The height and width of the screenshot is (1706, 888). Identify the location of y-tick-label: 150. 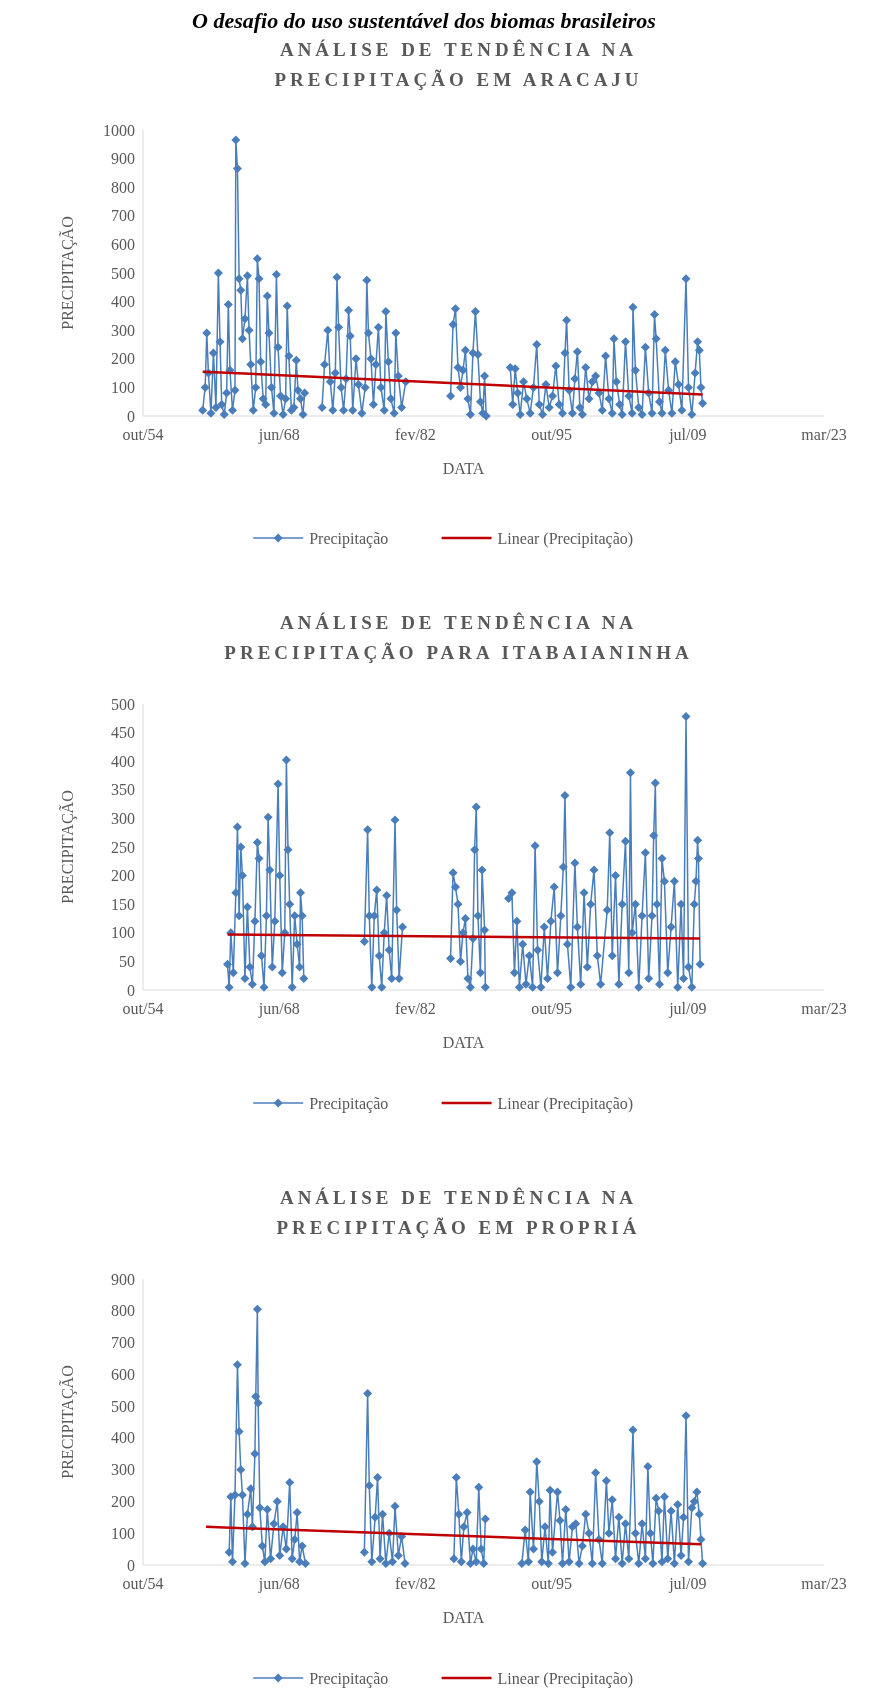
(123, 904).